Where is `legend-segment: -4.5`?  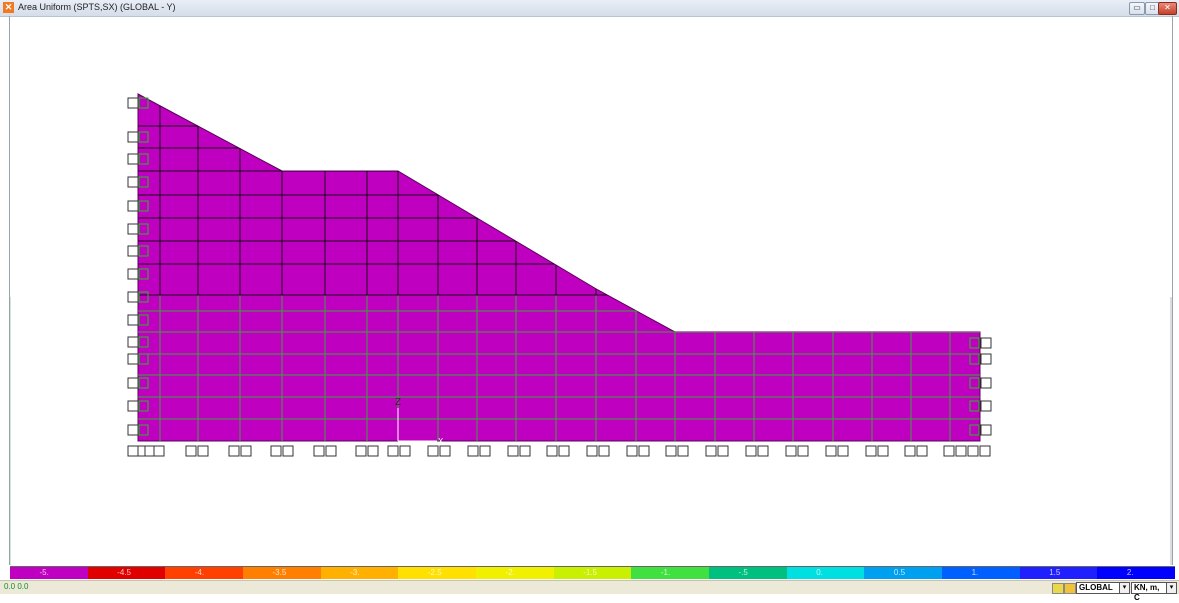 legend-segment: -4.5 is located at coordinates (126, 573).